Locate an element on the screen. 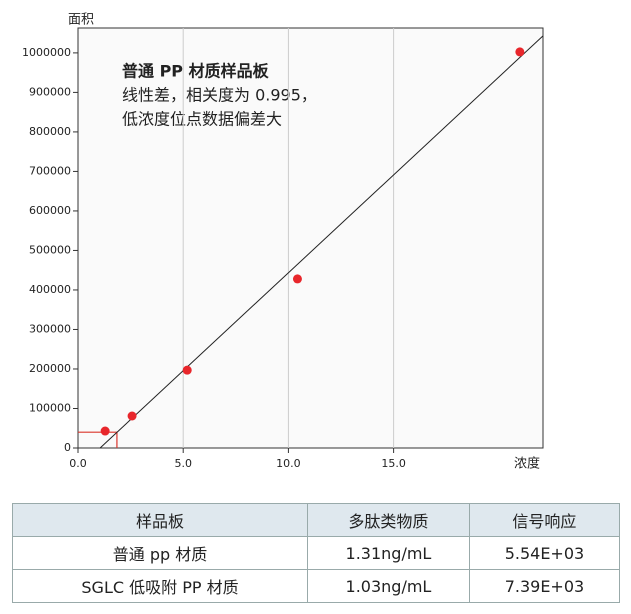 Image resolution: width=631 pixels, height=614 pixels. row: 普通 pp 材质 1.31ng/mL 5.54E+03 is located at coordinates (316, 553).